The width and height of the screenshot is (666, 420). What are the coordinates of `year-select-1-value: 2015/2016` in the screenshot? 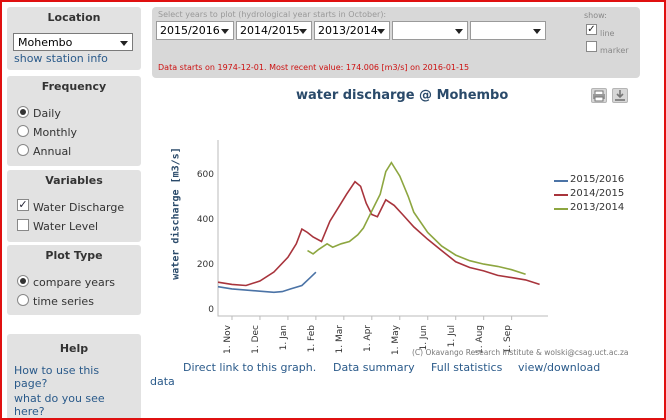 It's located at (190, 30).